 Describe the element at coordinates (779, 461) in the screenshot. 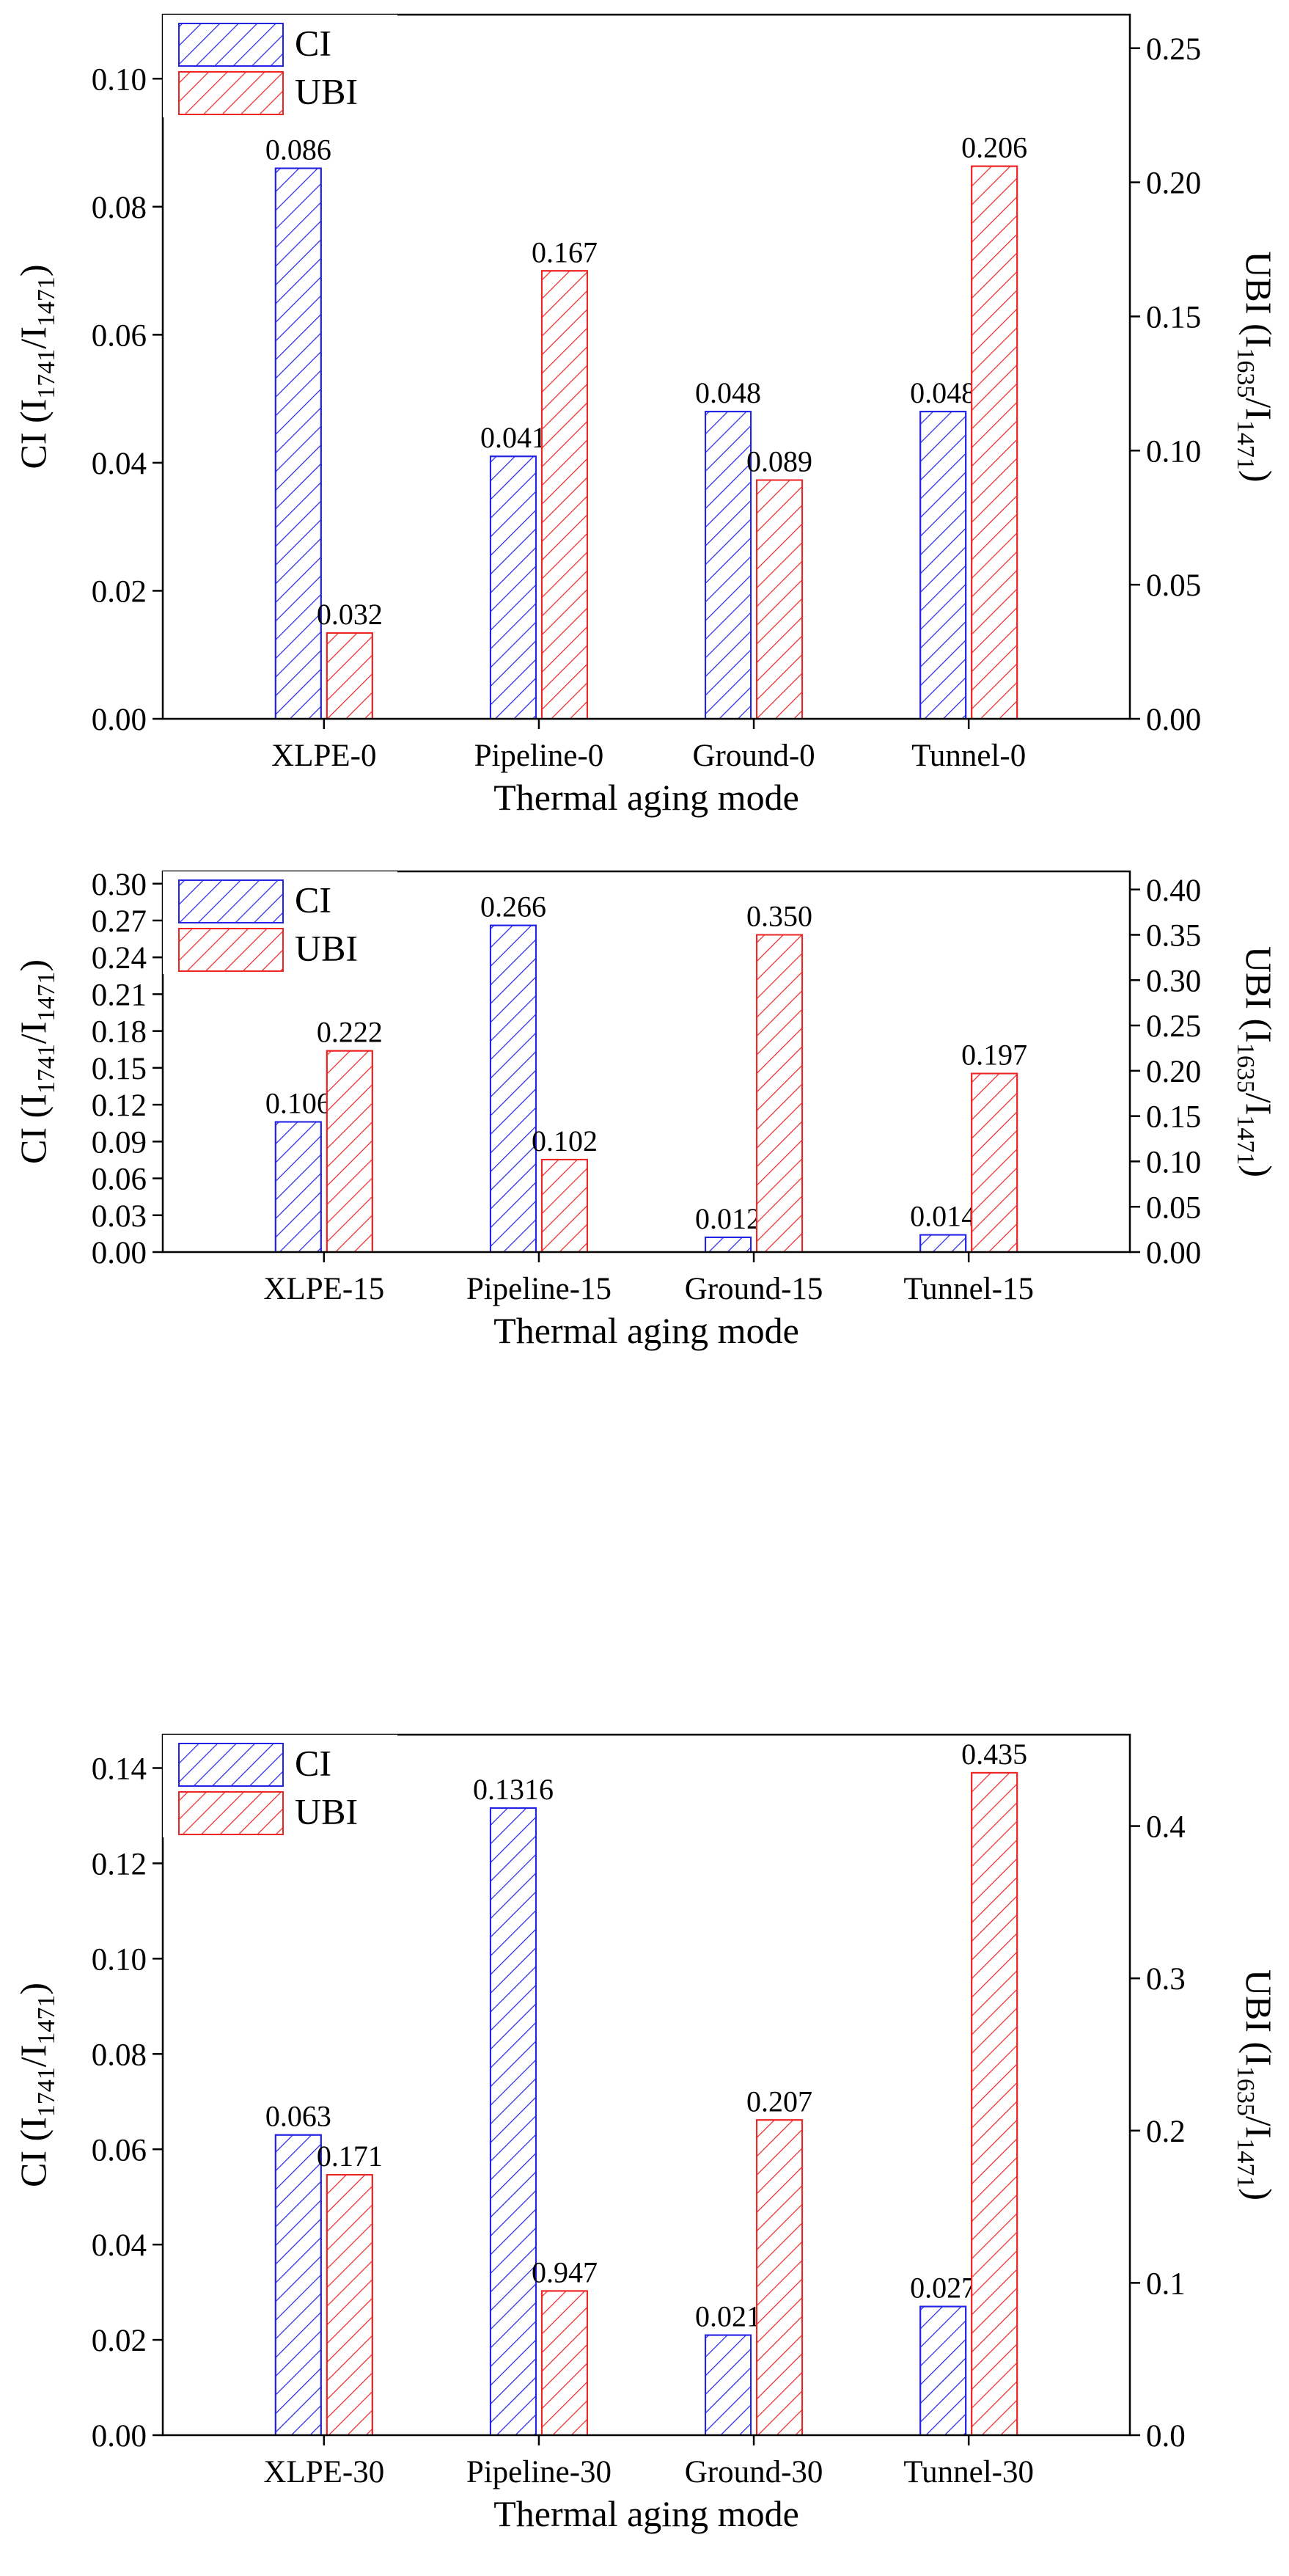

I see `data-label-ubi-3: 0.089` at that location.